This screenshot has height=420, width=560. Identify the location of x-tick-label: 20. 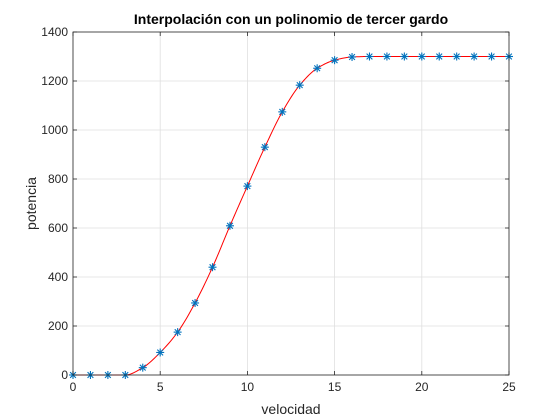
(422, 387).